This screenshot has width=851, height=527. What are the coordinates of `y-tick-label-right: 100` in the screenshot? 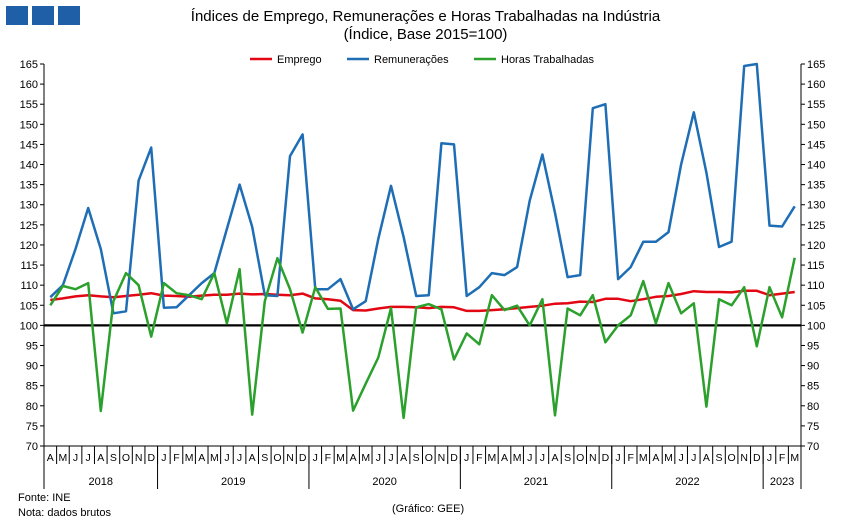 It's located at (816, 326).